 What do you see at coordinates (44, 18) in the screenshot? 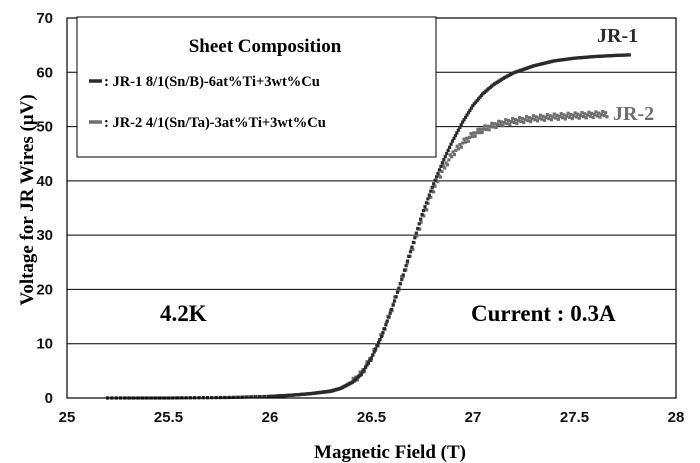
I see `y-tick-label: 70` at bounding box center [44, 18].